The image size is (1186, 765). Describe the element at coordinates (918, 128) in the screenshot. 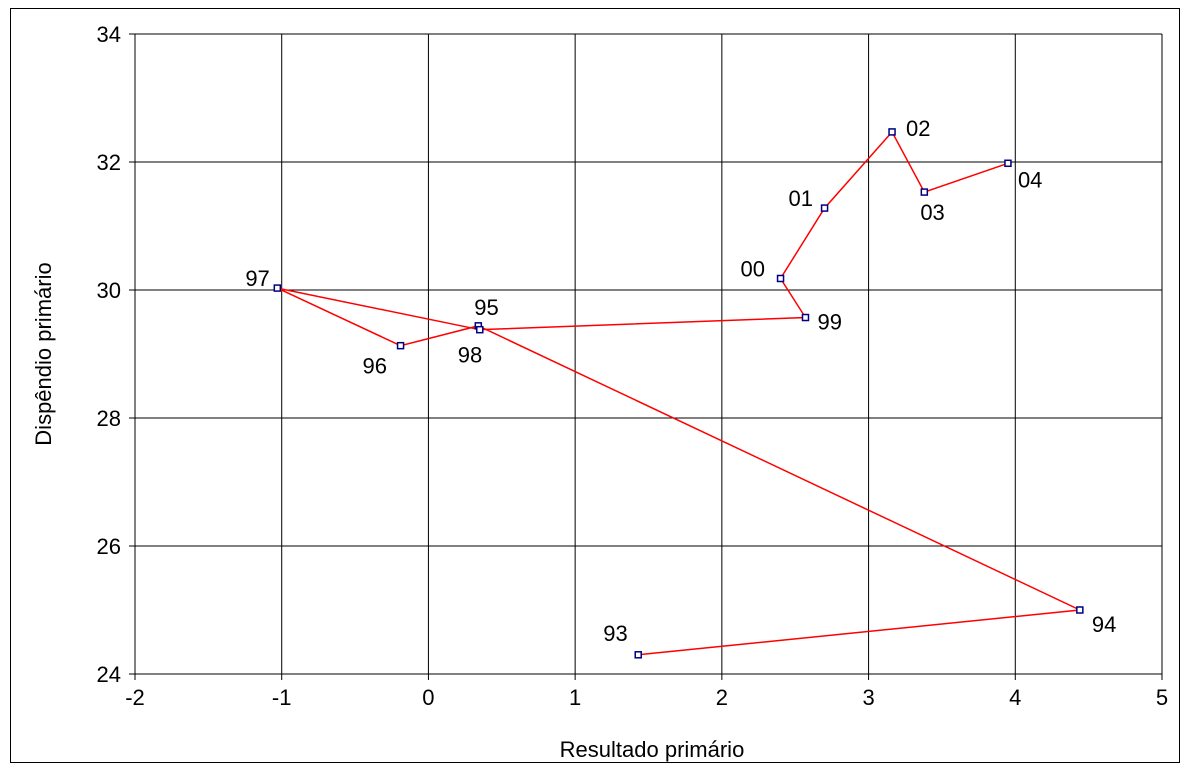

I see `data-point-label: 02` at that location.